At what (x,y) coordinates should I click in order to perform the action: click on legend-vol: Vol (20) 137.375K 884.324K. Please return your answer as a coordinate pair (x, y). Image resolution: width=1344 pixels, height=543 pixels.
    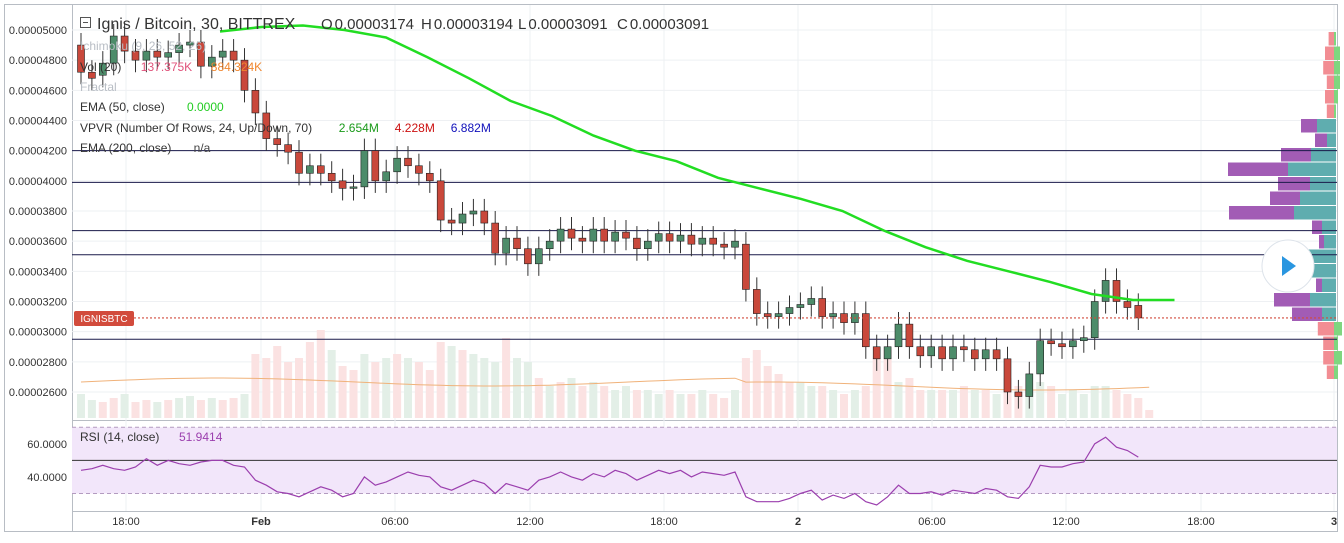
    Looking at the image, I should click on (171, 67).